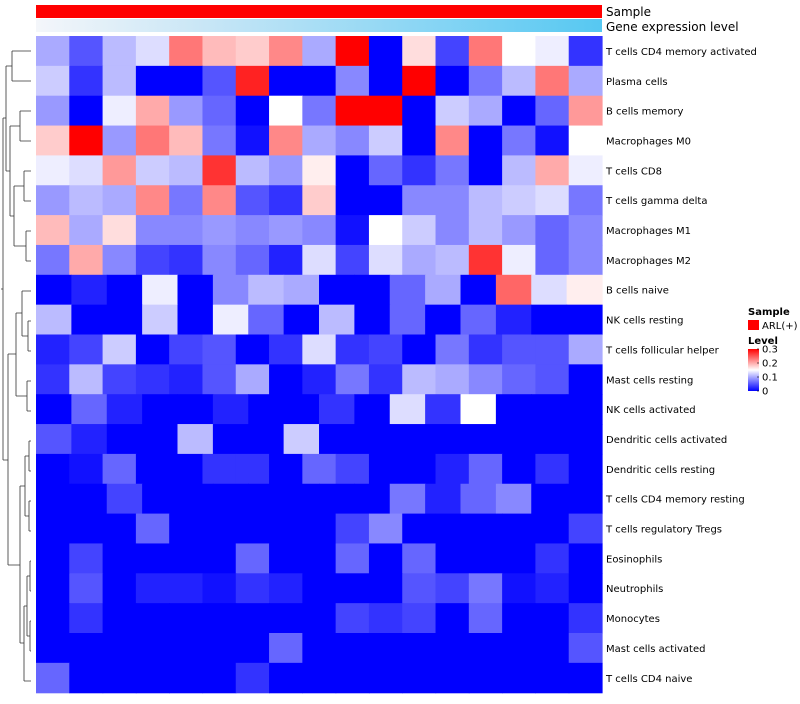 Image resolution: width=800 pixels, height=704 pixels. Describe the element at coordinates (656, 201) in the screenshot. I see `row-label: T cells gamma delta` at that location.